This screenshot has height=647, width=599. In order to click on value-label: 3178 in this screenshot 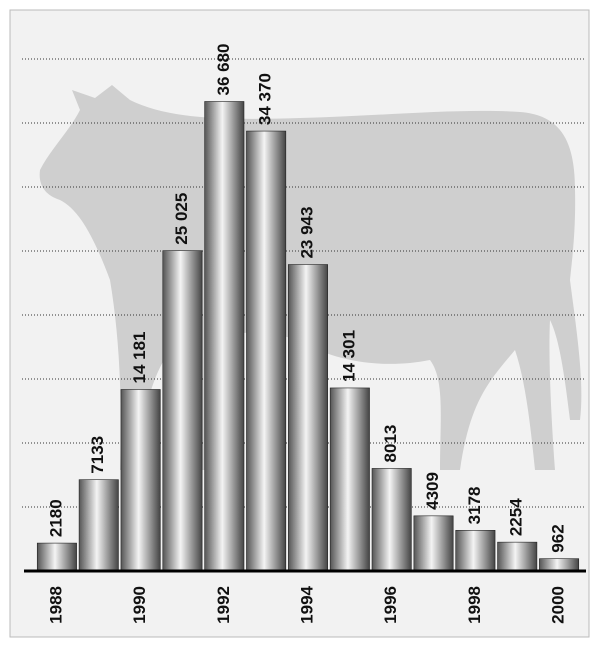, I will do `click(474, 505)`.